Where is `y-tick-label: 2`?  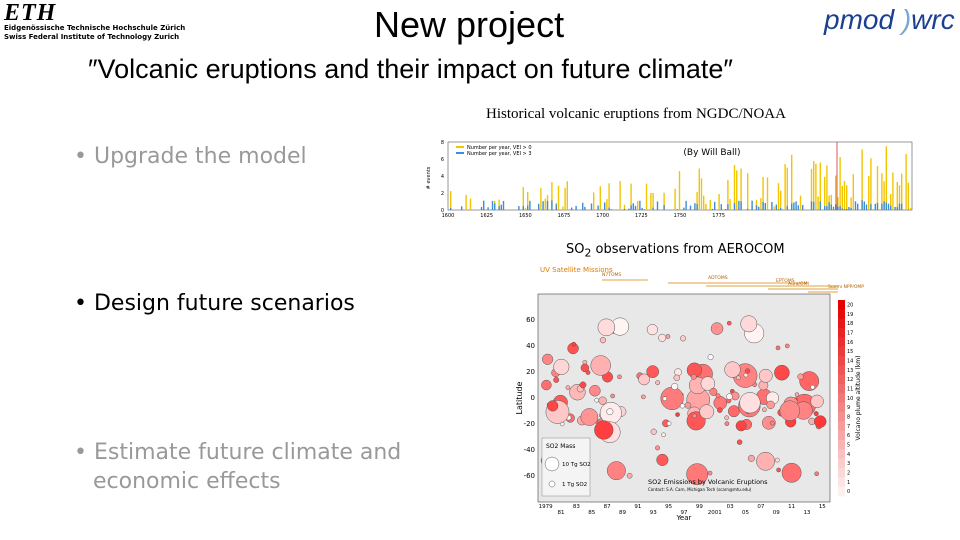
y-tick-label: 2 is located at coordinates (442, 194).